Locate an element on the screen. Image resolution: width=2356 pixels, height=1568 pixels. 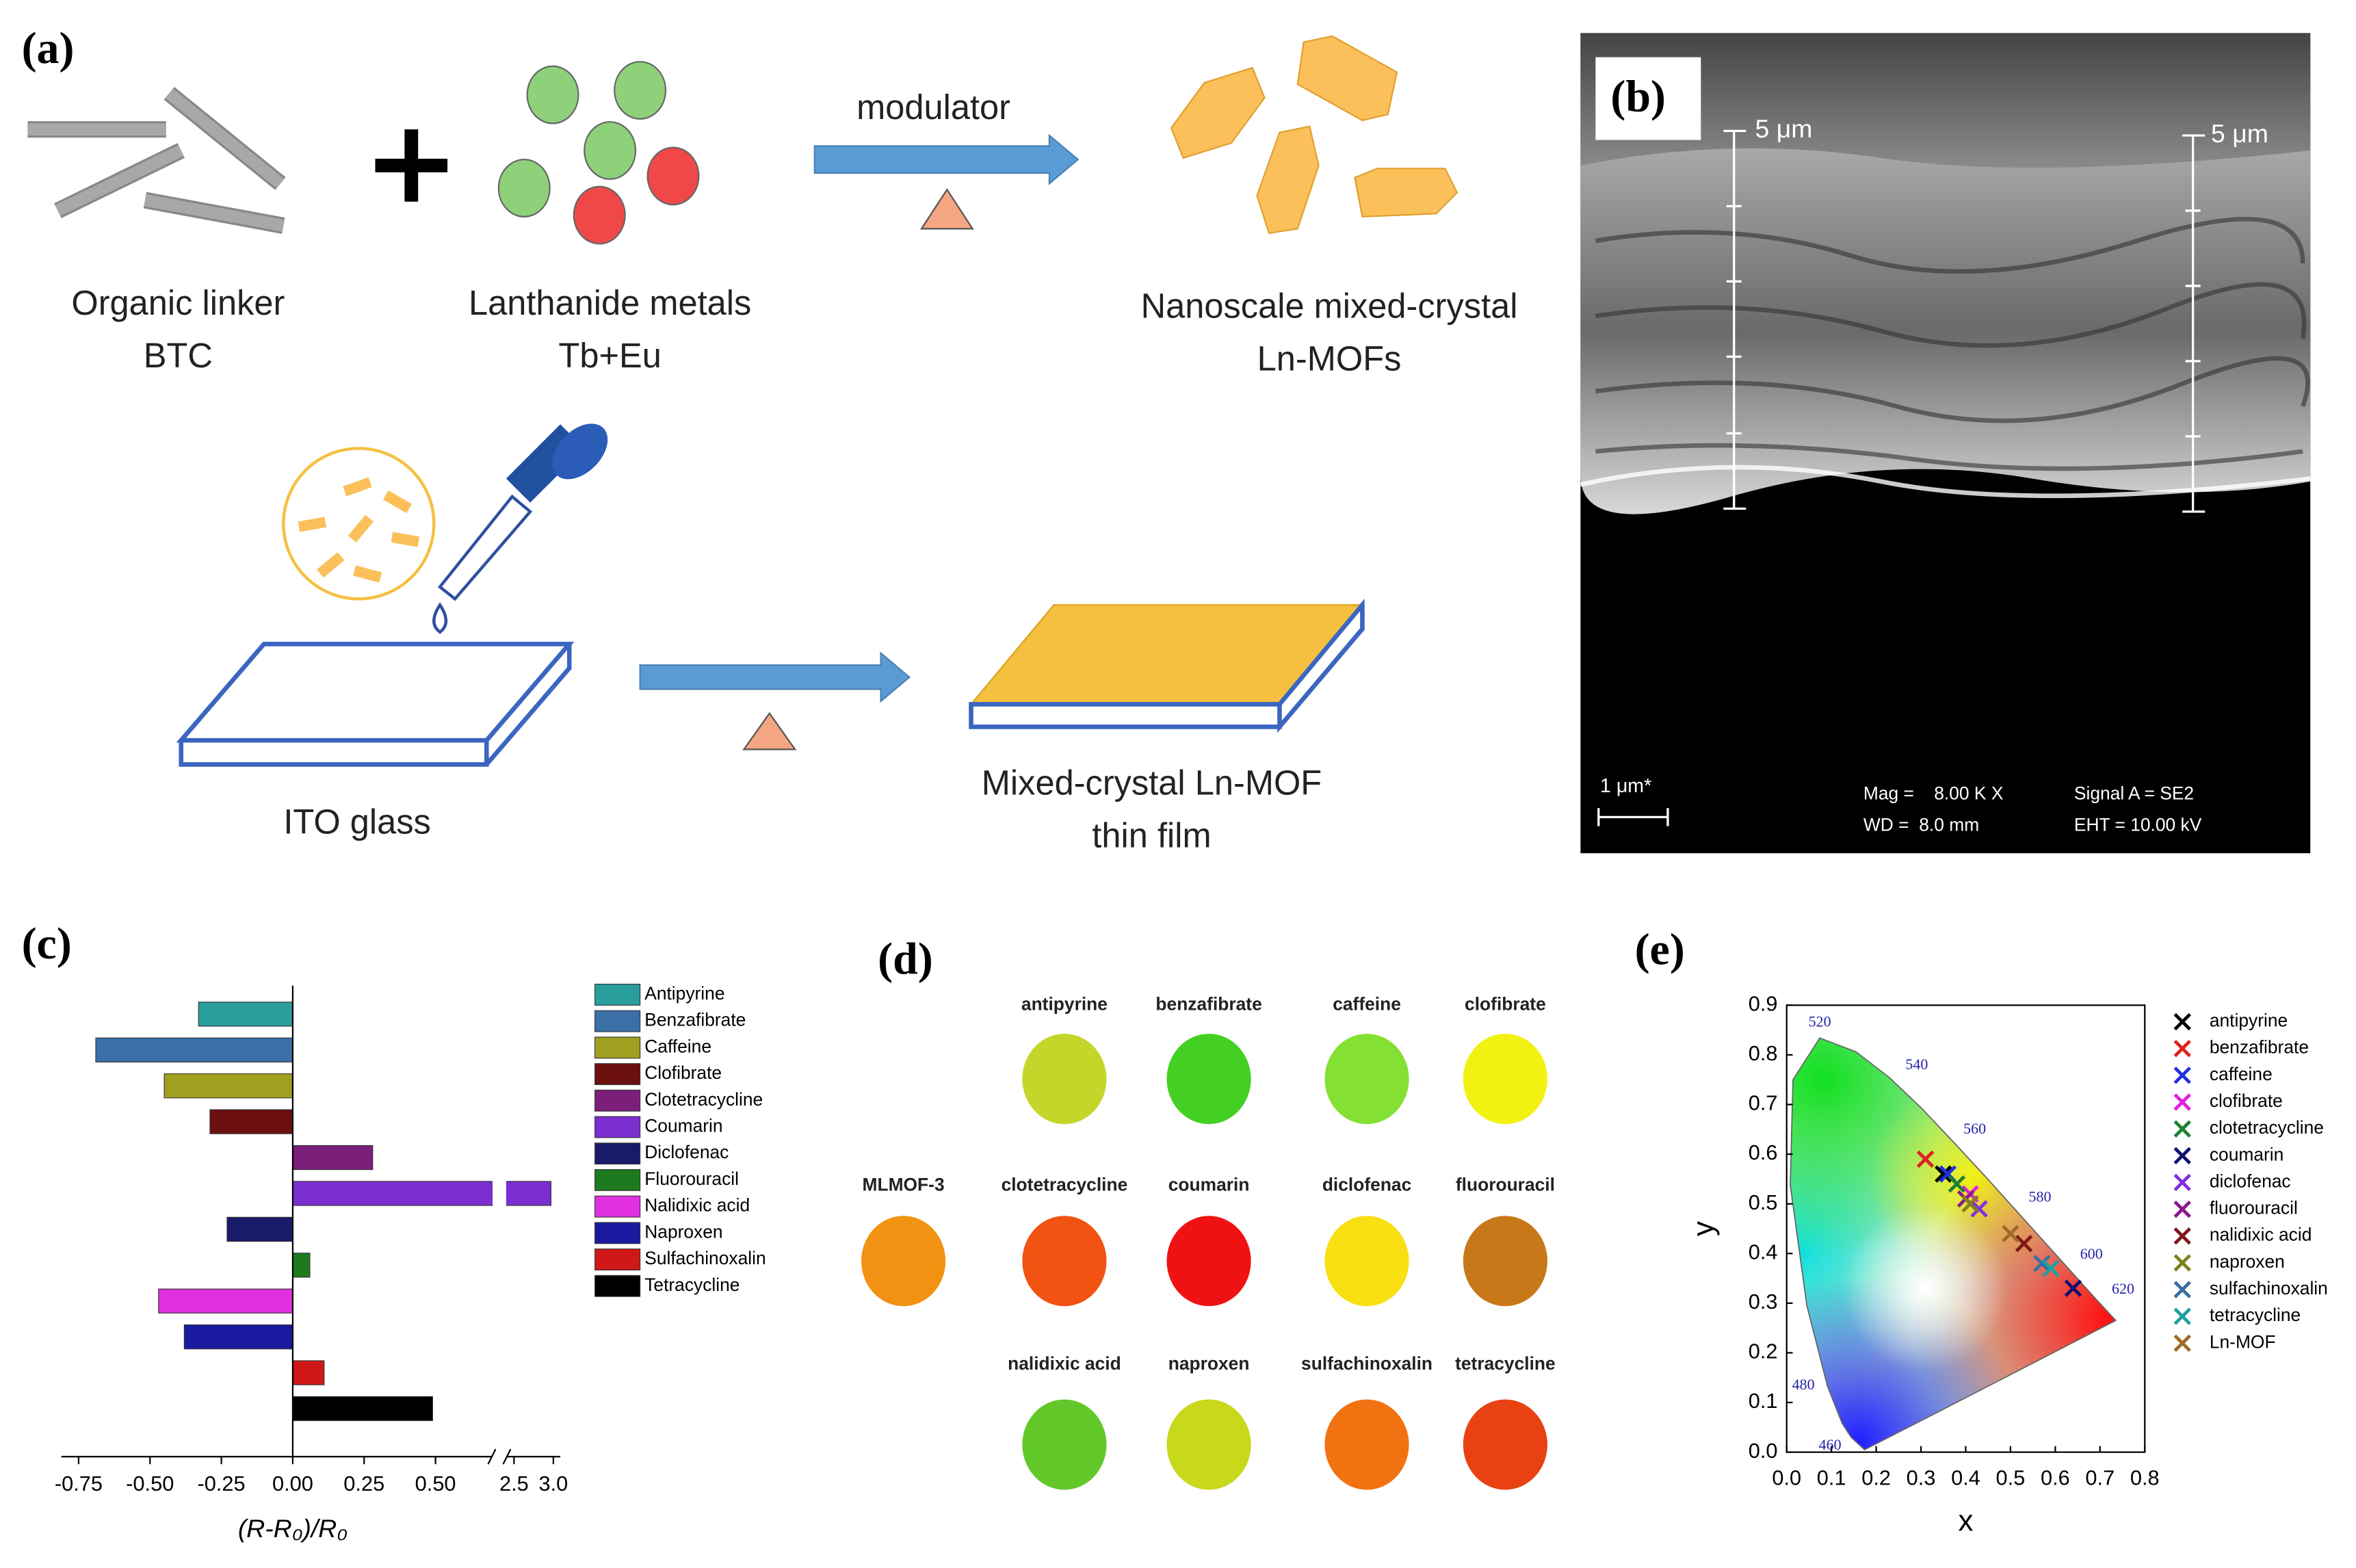
x-tick-label: 0.8 is located at coordinates (2145, 1477).